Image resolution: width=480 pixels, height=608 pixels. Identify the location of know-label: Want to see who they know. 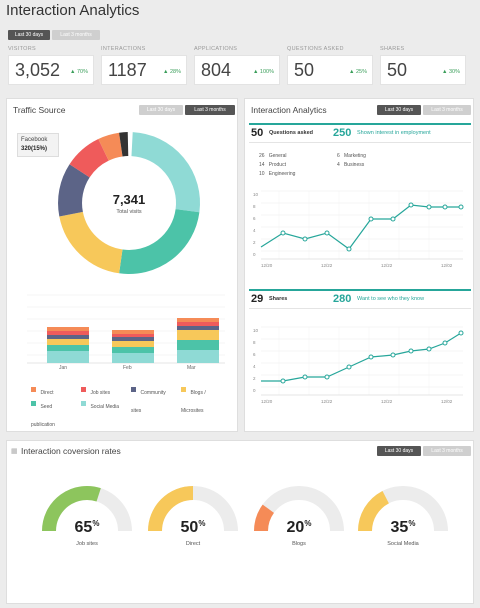
(391, 299).